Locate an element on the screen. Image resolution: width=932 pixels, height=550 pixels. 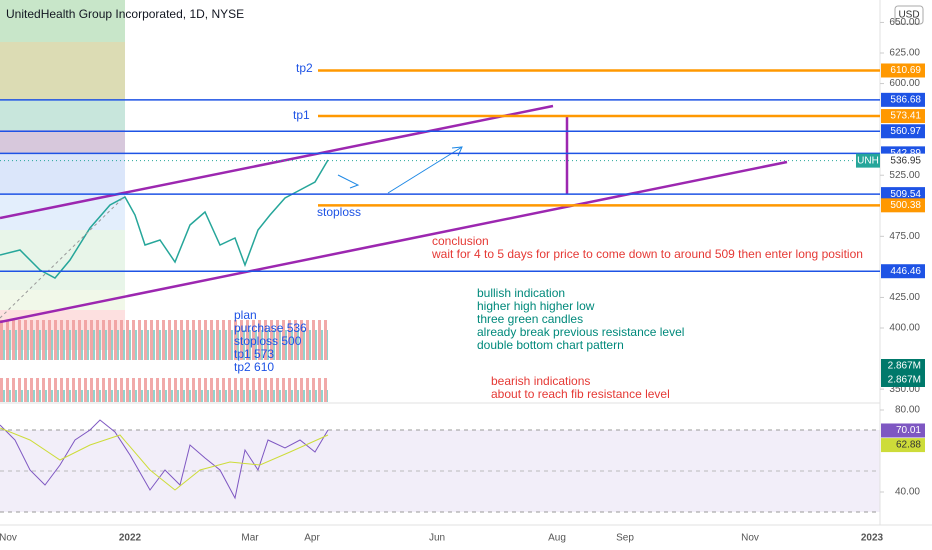
arrow is located at coordinates (425, 170).